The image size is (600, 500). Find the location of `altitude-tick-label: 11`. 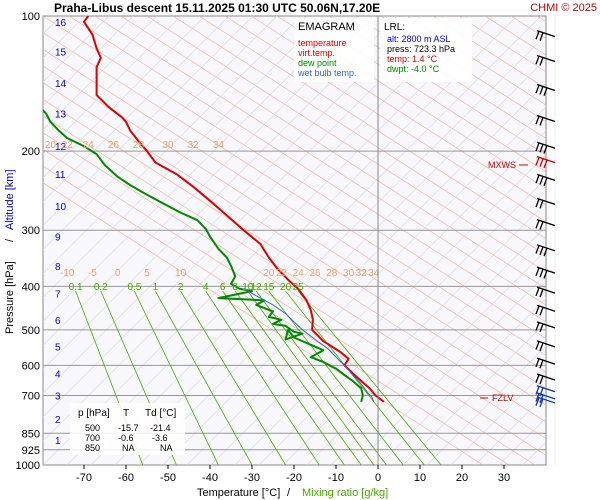

altitude-tick-label: 11 is located at coordinates (60, 175).